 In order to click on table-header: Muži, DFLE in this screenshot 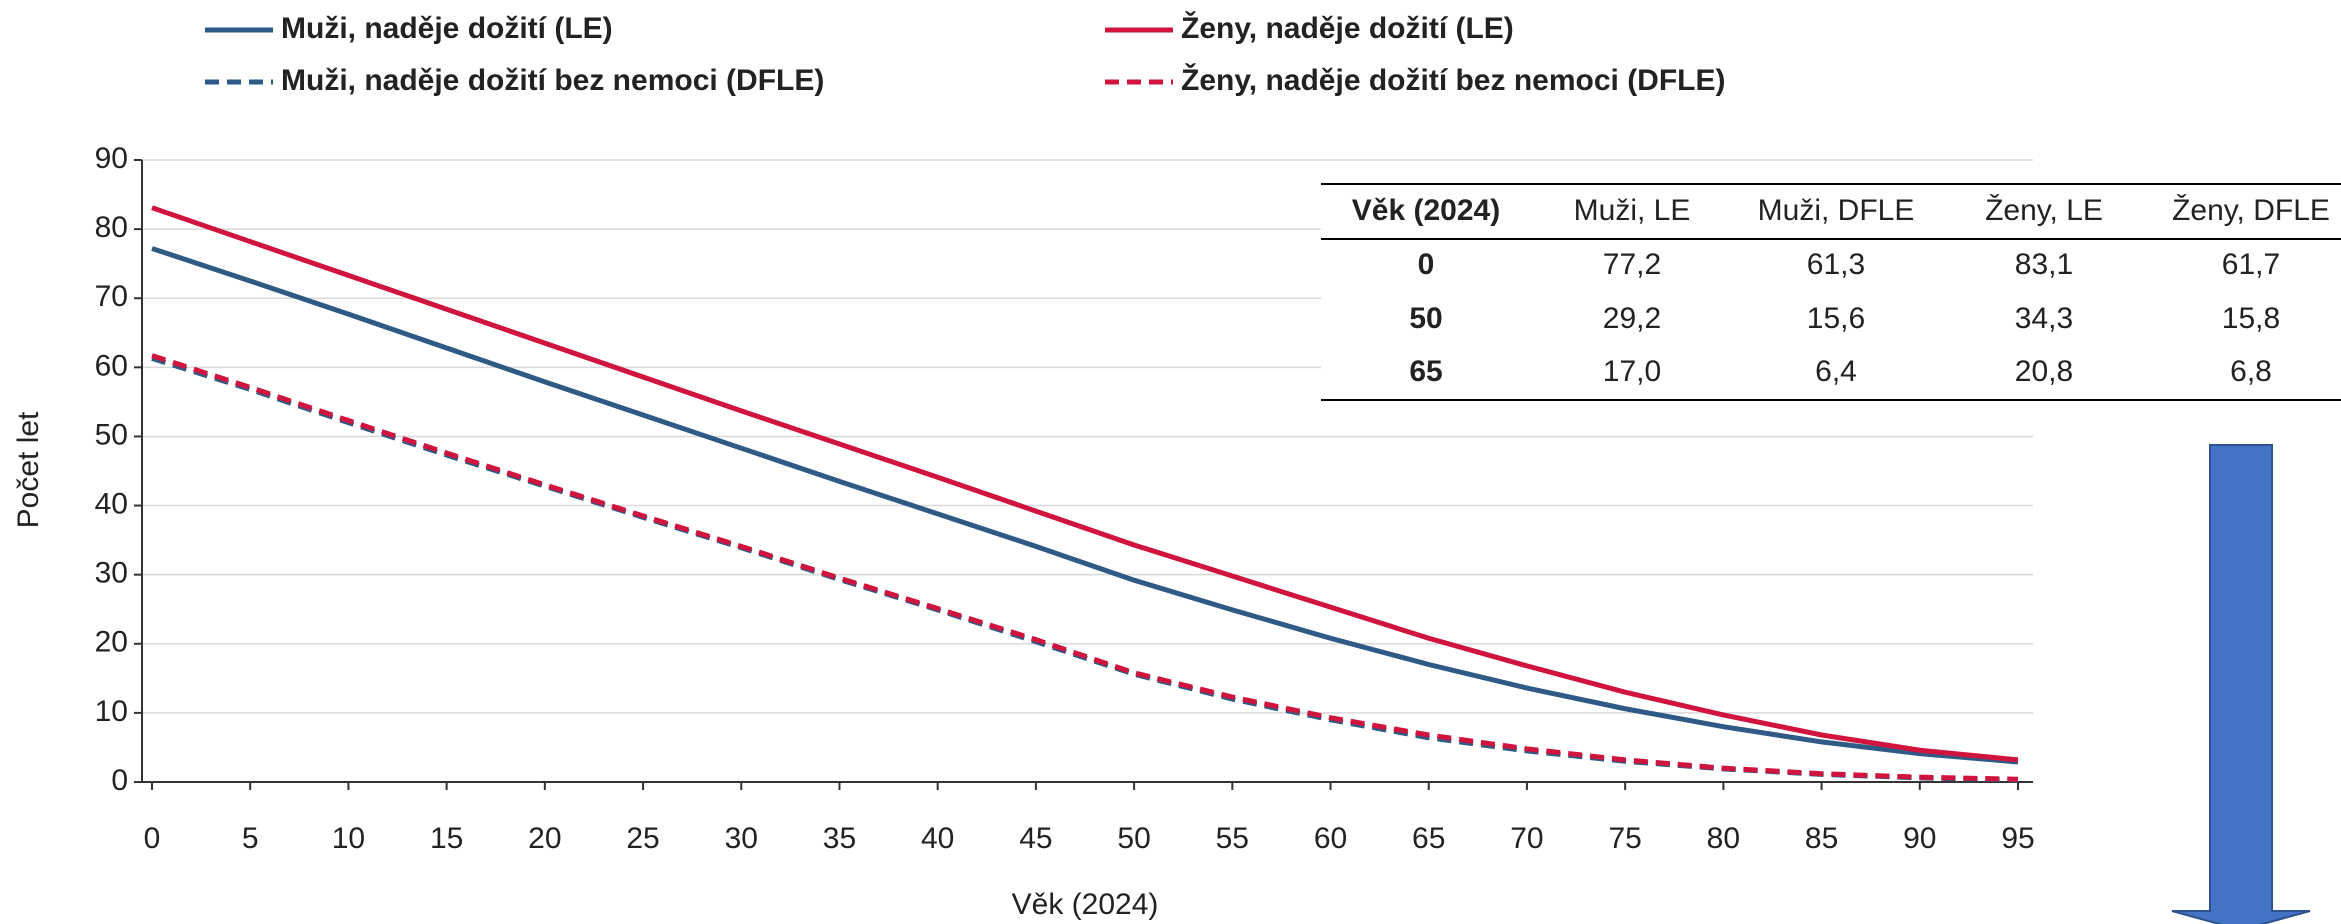, I will do `click(1836, 210)`.